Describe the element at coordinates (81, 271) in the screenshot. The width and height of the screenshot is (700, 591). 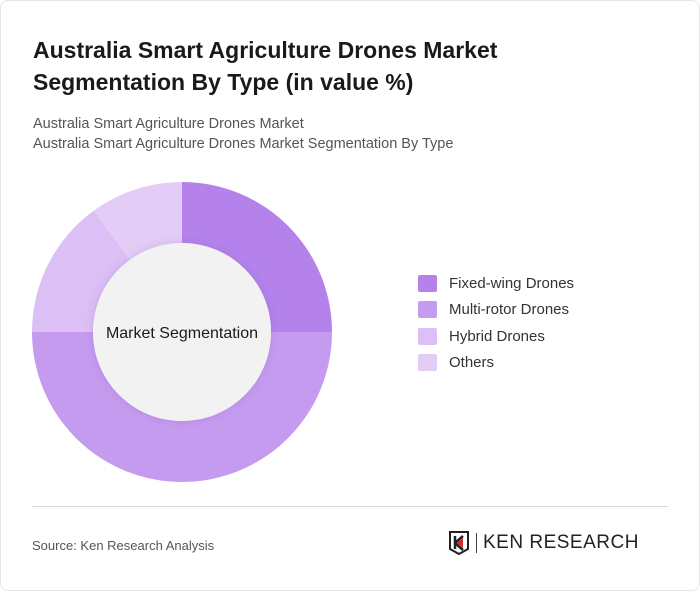
I see `slice-hybrid-drones` at that location.